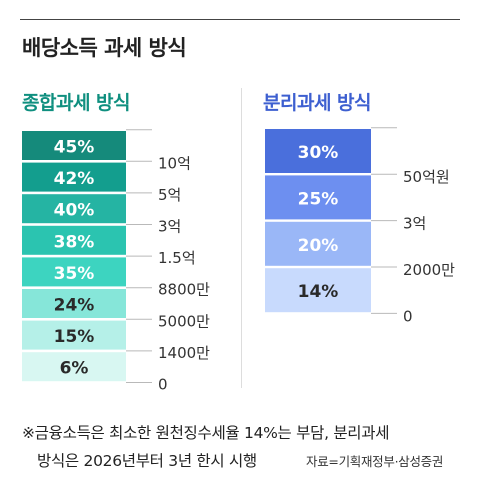 The image size is (480, 490). I want to click on panel0-rate-label-2: 40%, so click(74, 211).